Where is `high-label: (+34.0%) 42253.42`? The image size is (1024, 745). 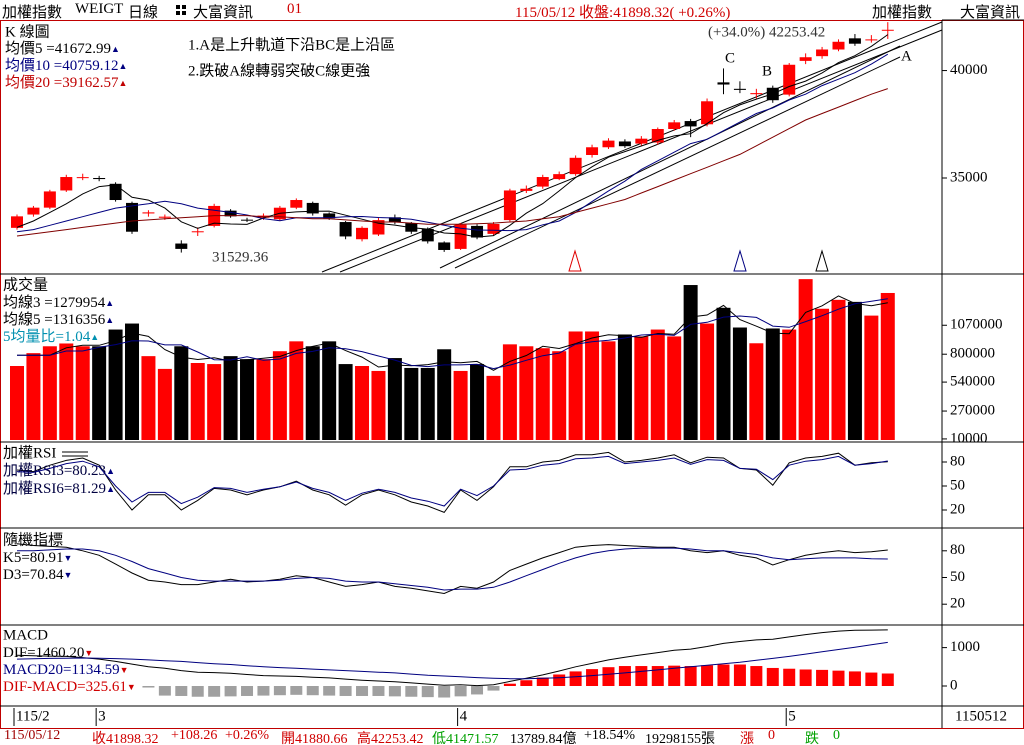 high-label: (+34.0%) 42253.42 is located at coordinates (766, 32).